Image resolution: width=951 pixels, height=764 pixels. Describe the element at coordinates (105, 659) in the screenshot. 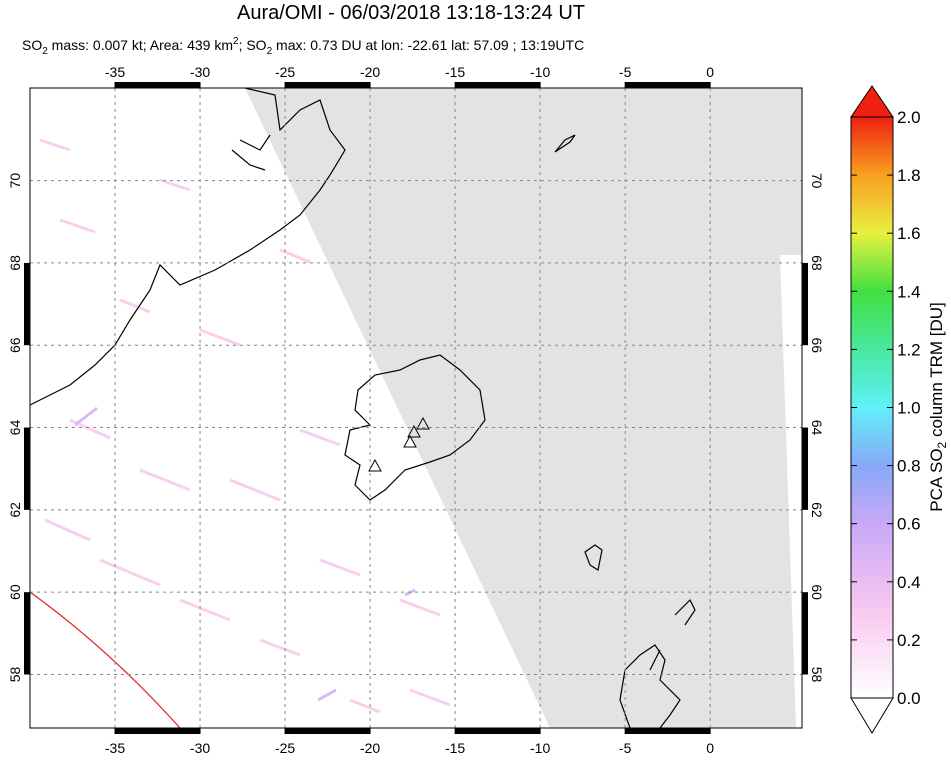

I see `swath-edge` at that location.